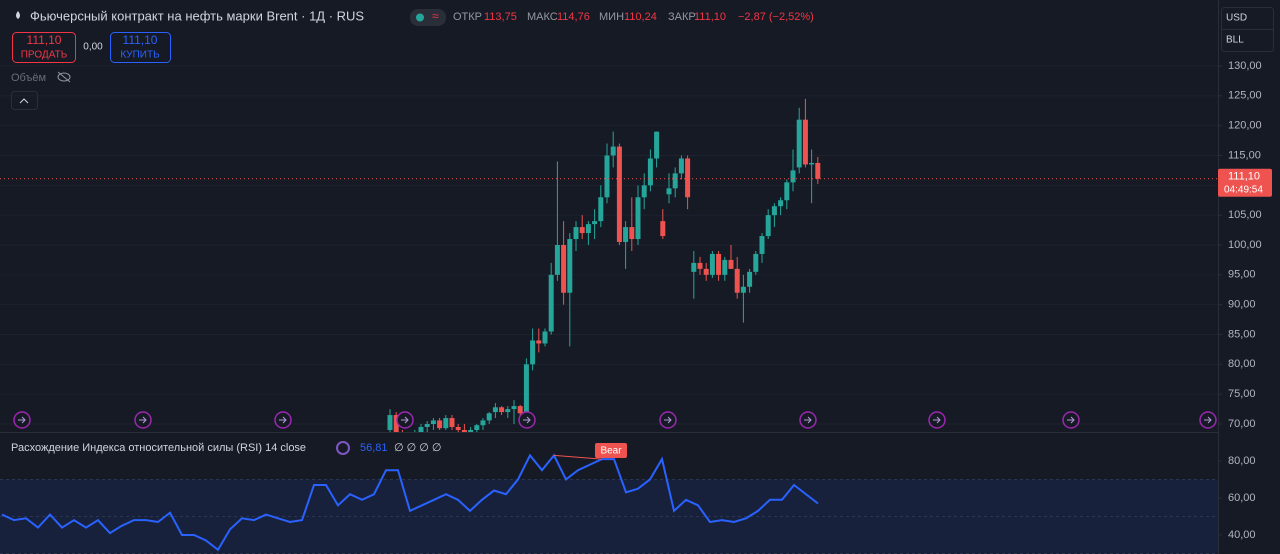  I want to click on rsi-tick-label: 40,00, so click(1242, 535).